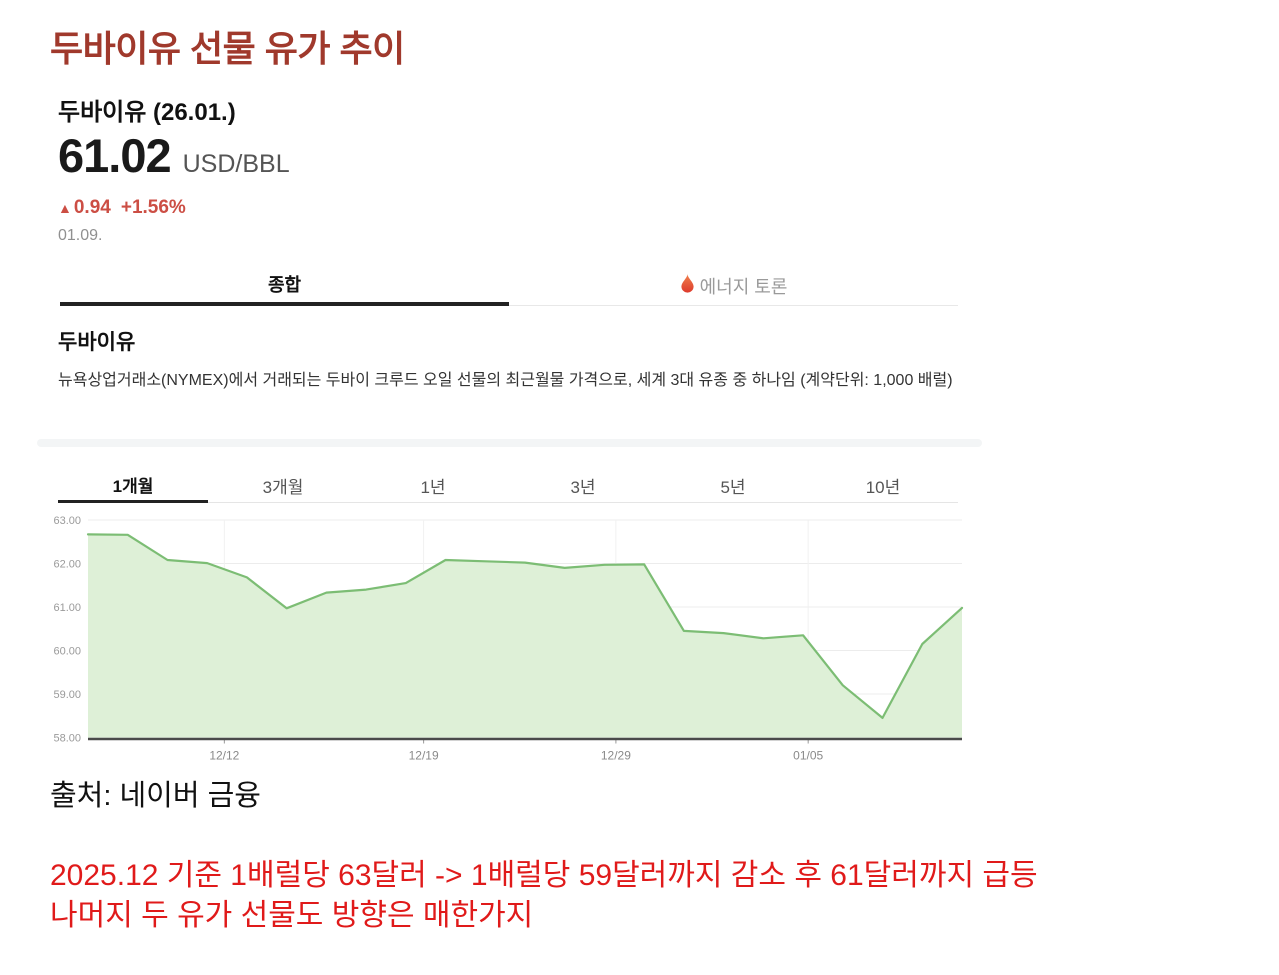  Describe the element at coordinates (67, 608) in the screenshot. I see `svg-text: 61.00` at that location.